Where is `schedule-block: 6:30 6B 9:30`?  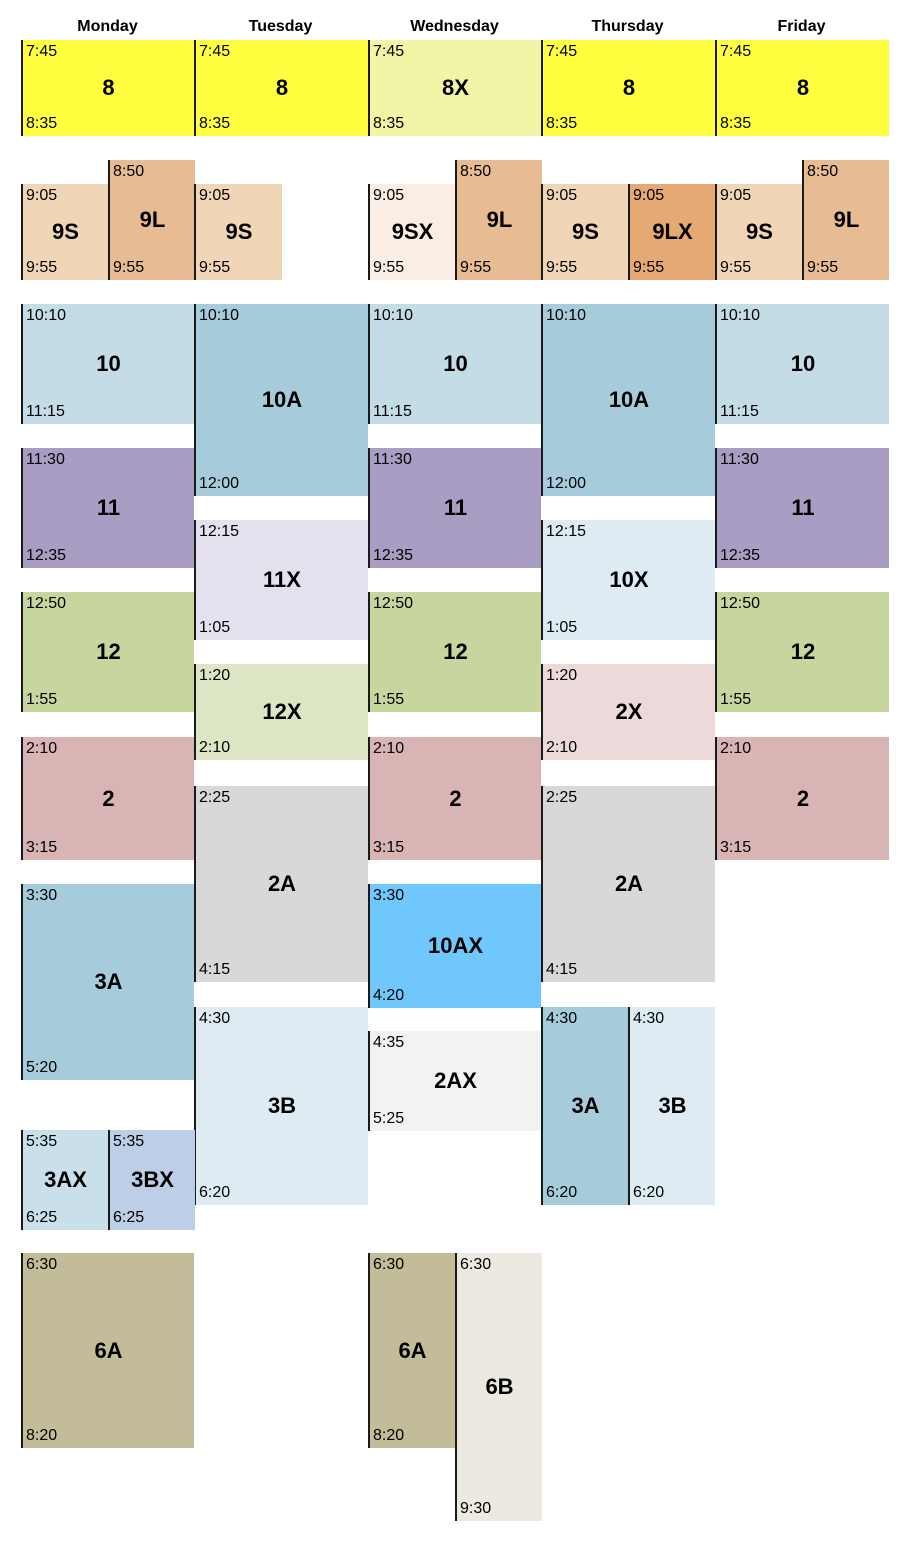
schedule-block: 6:30 6B 9:30 is located at coordinates (498, 1387).